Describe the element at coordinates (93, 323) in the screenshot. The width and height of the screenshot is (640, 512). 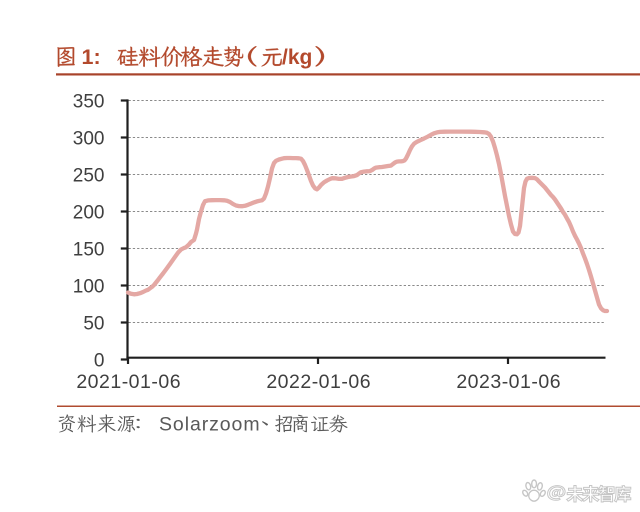
I see `svg-text: 50` at that location.